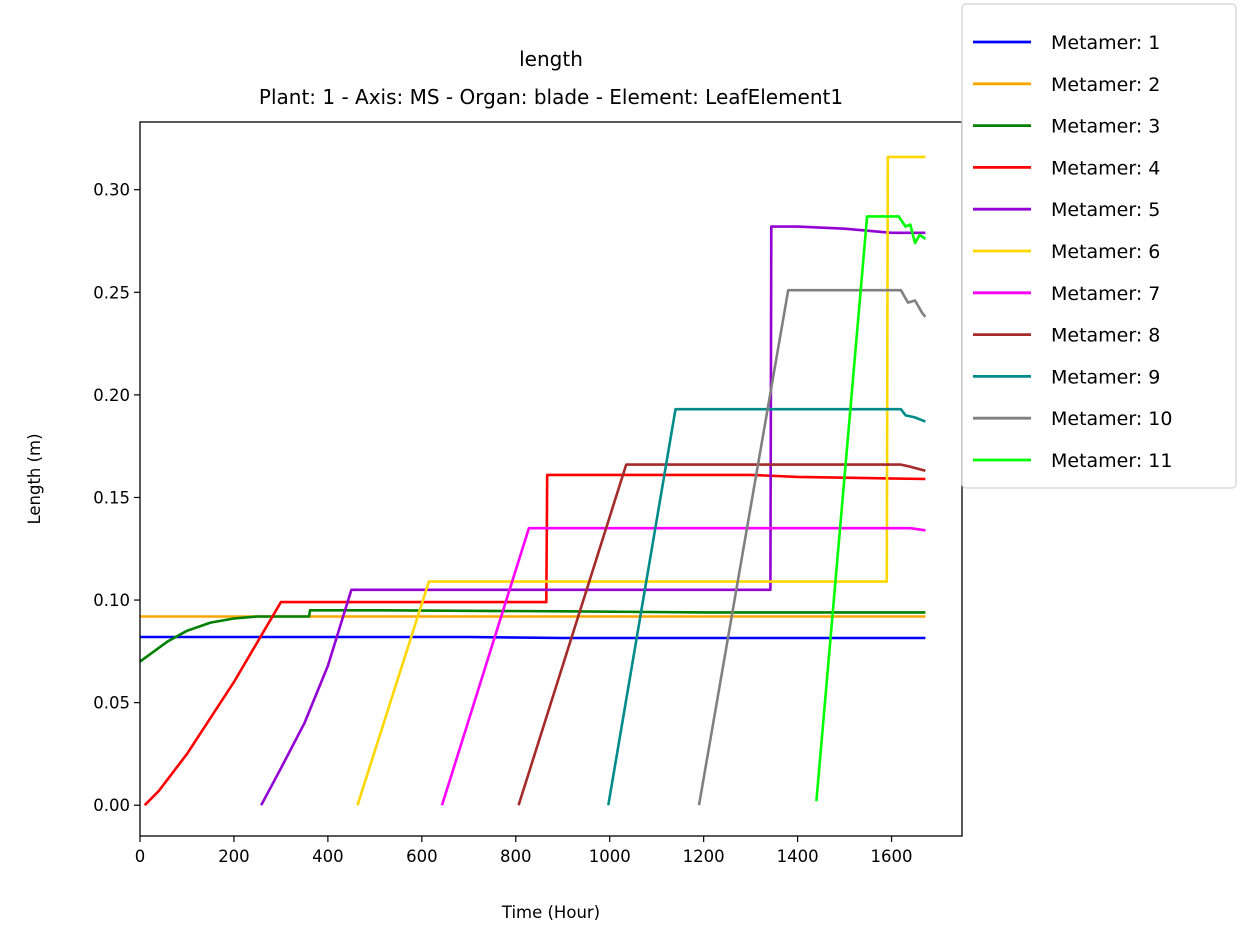  Describe the element at coordinates (1111, 419) in the screenshot. I see `legend-label: Metamer: 10` at that location.